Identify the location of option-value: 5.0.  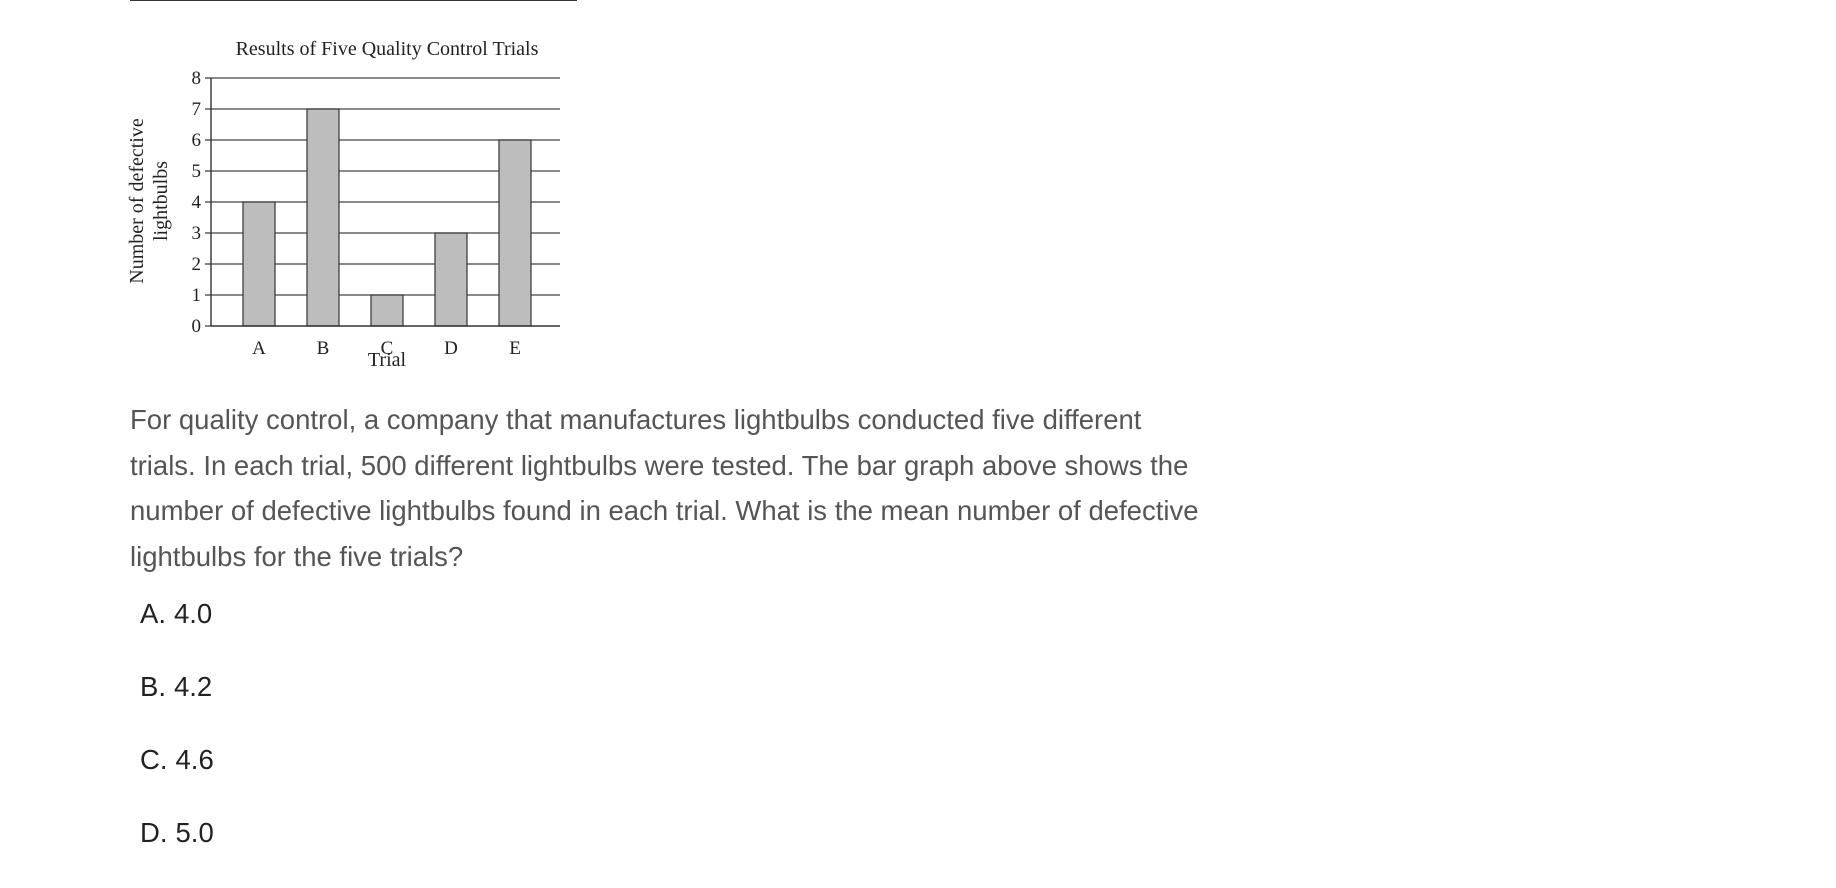
(194, 832).